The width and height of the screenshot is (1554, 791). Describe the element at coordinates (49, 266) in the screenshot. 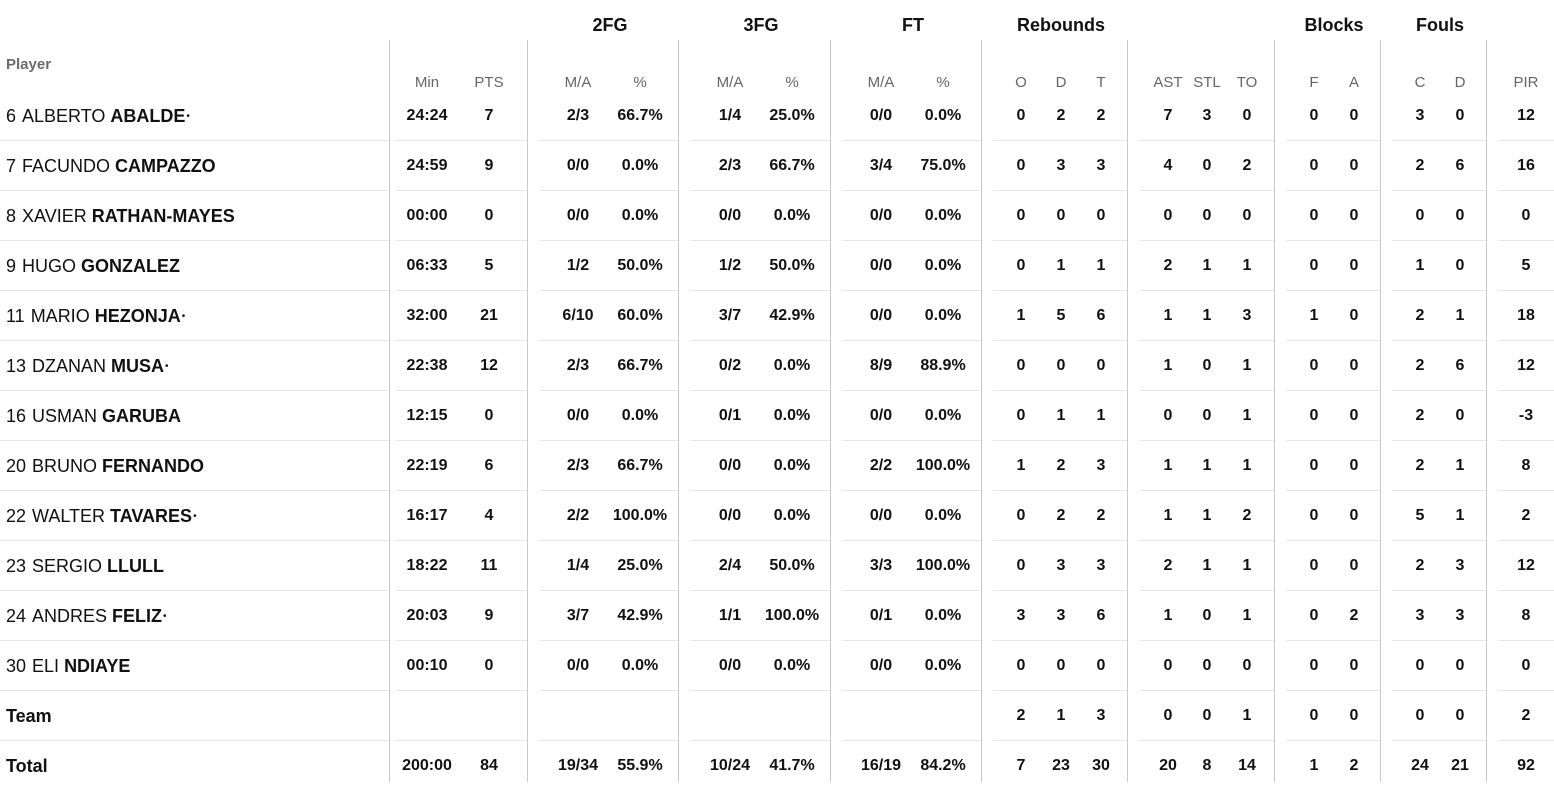

I see `first-name: HUGO` at that location.